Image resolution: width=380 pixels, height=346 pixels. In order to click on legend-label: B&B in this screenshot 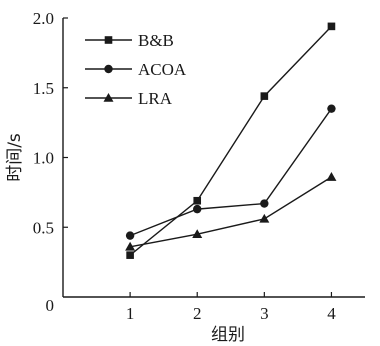, I will do `click(156, 40)`.